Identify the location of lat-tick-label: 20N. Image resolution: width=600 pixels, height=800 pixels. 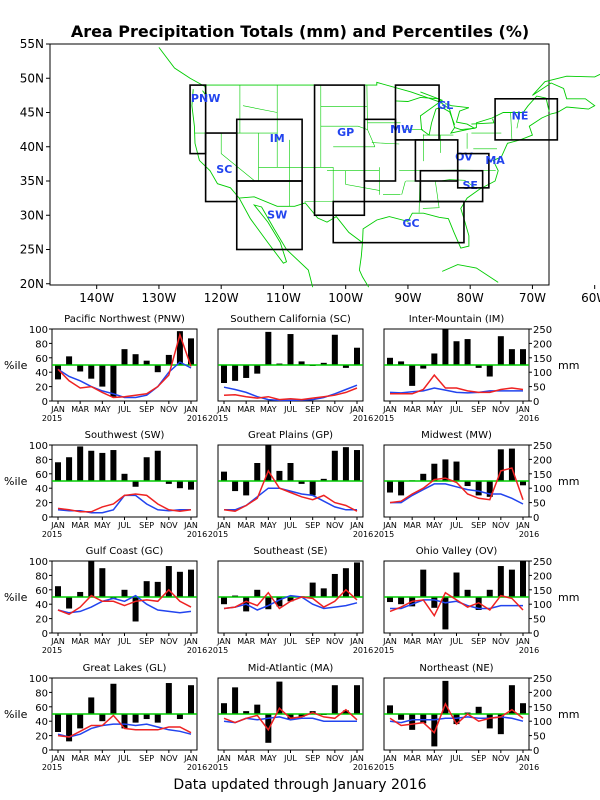
(32, 284).